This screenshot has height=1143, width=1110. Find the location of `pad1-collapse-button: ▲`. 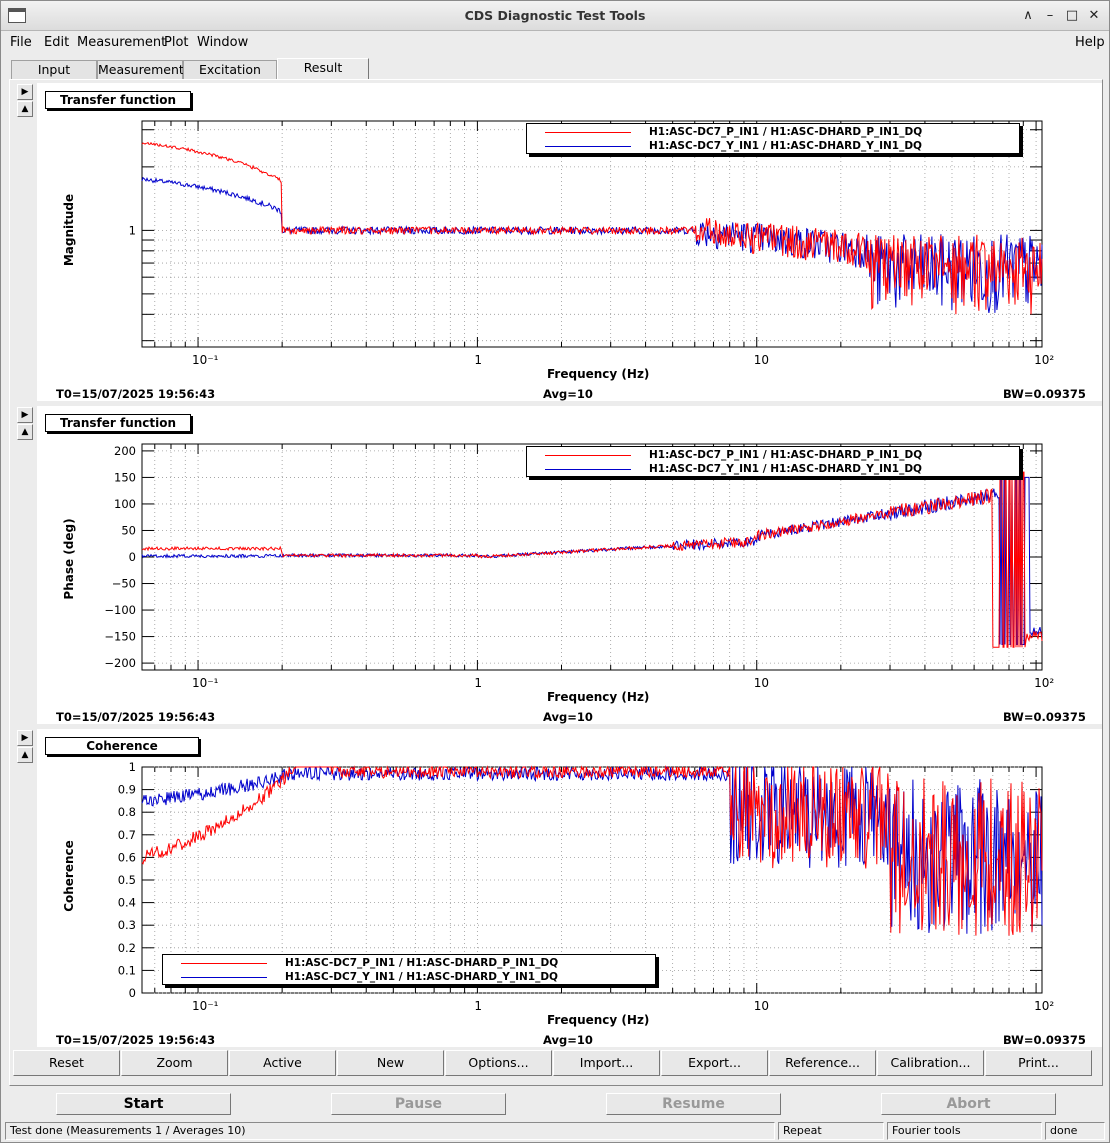

pad1-collapse-button: ▲ is located at coordinates (25, 109).